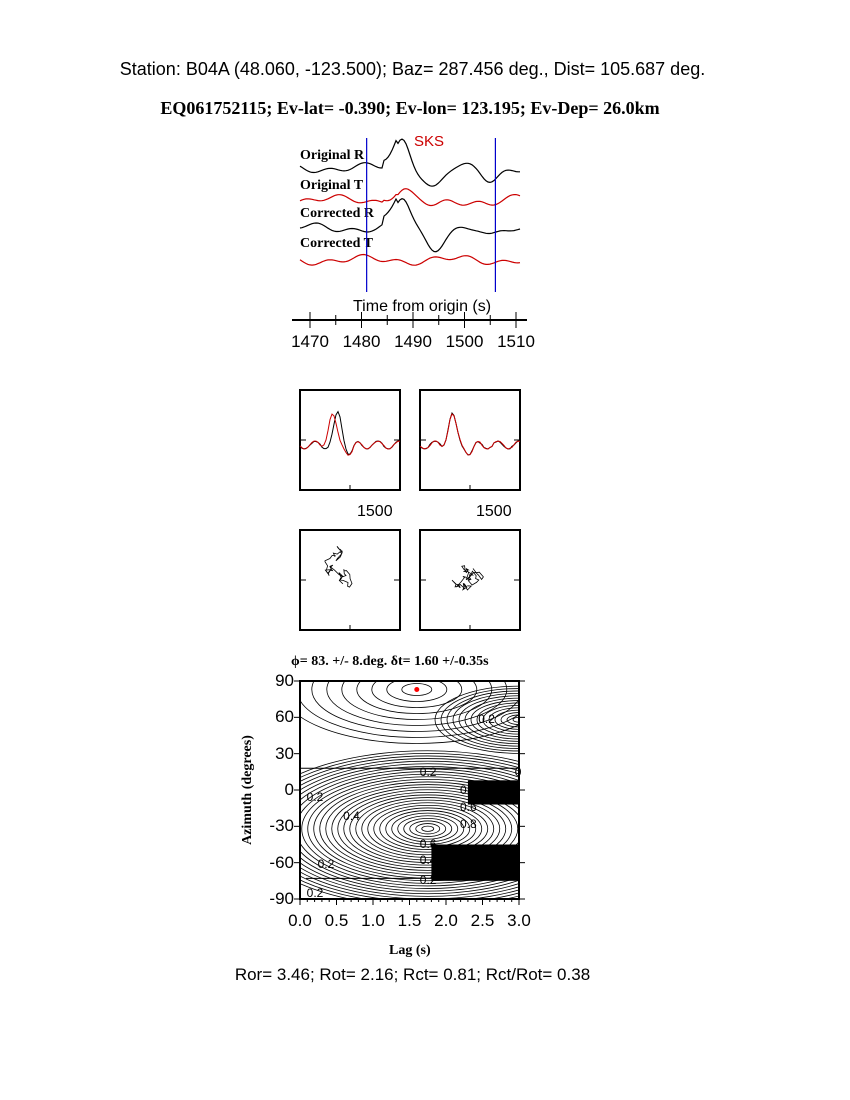 The height and width of the screenshot is (1100, 850). I want to click on trace-original-t, so click(410, 197).